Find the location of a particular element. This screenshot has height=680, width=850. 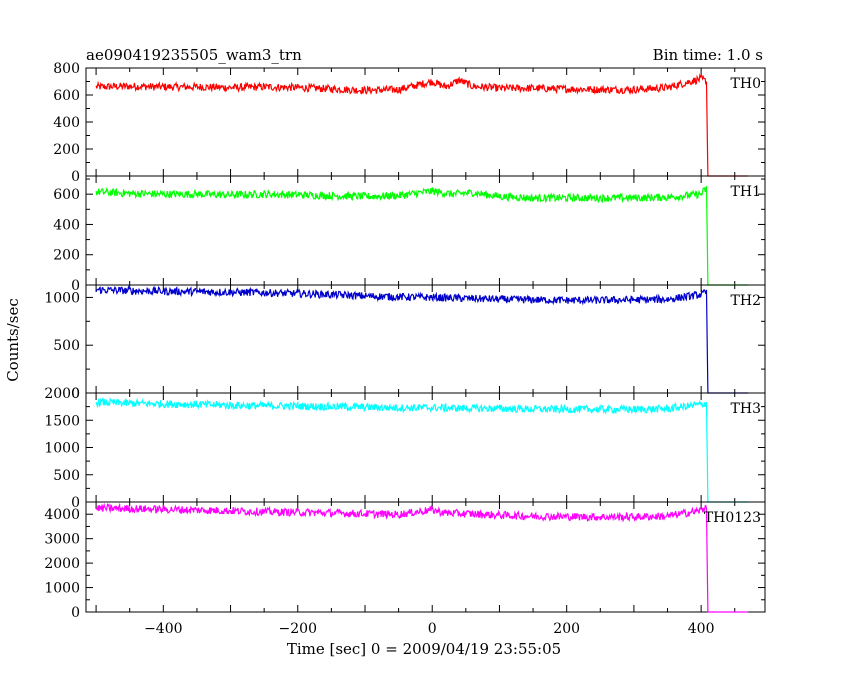

x-tick-label: −200 is located at coordinates (298, 629).